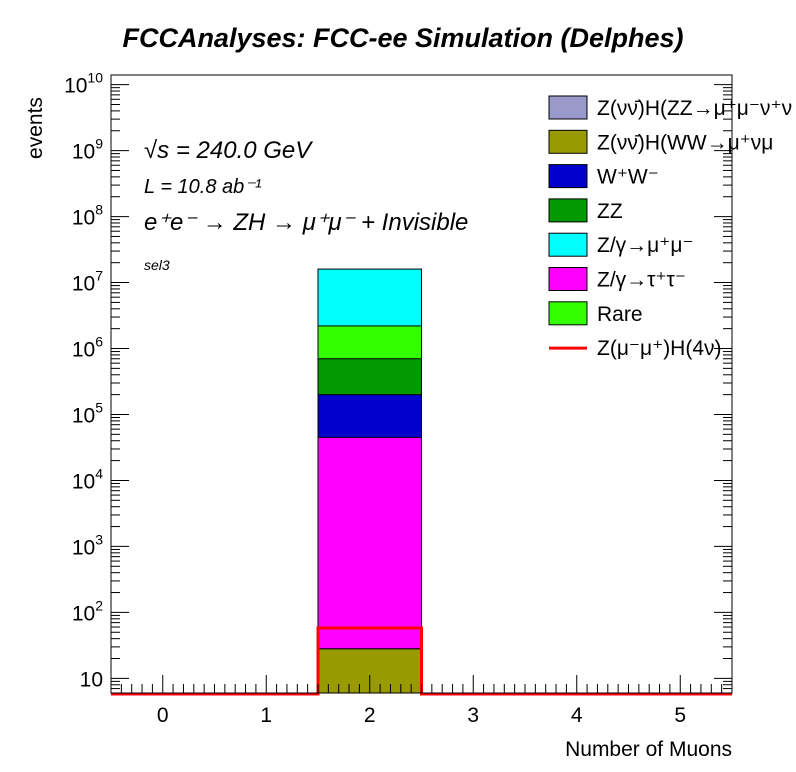  Describe the element at coordinates (641, 280) in the screenshot. I see `legend-label-5: Z/γ→τ⁺τ⁻` at that location.